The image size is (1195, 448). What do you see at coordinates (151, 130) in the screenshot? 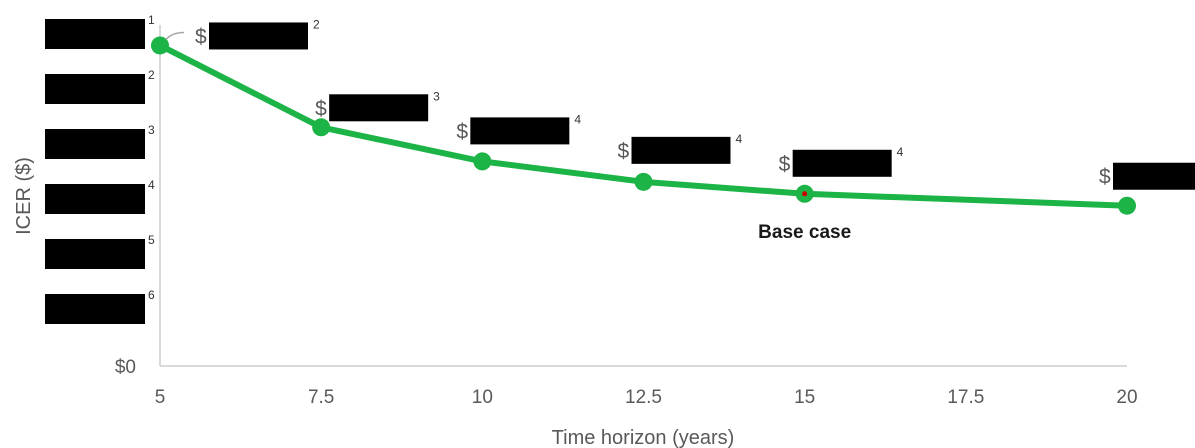
I see `y-tick-superscript: 3` at bounding box center [151, 130].